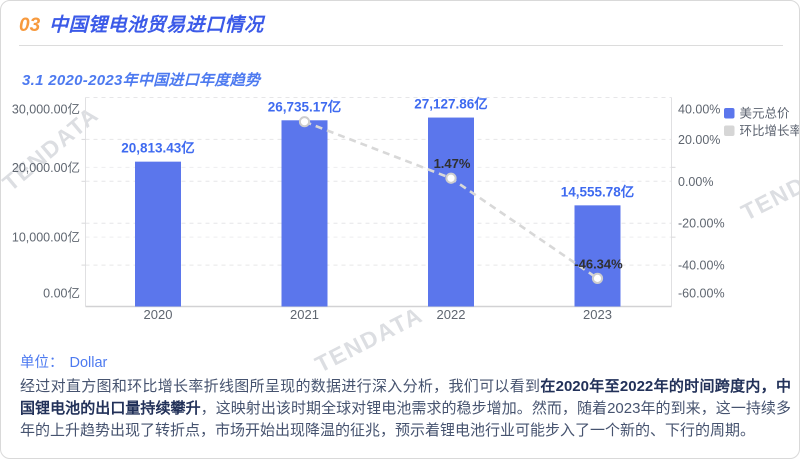  Describe the element at coordinates (729, 130) in the screenshot. I see `legend-line-swatch` at that location.